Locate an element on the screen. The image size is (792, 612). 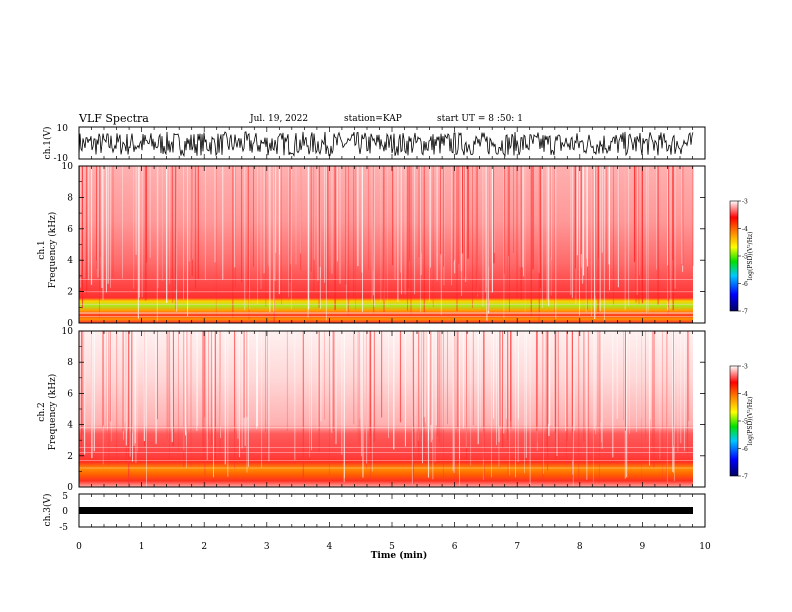
start-ut-label: start UT = 8 :50: 1 is located at coordinates (480, 119).